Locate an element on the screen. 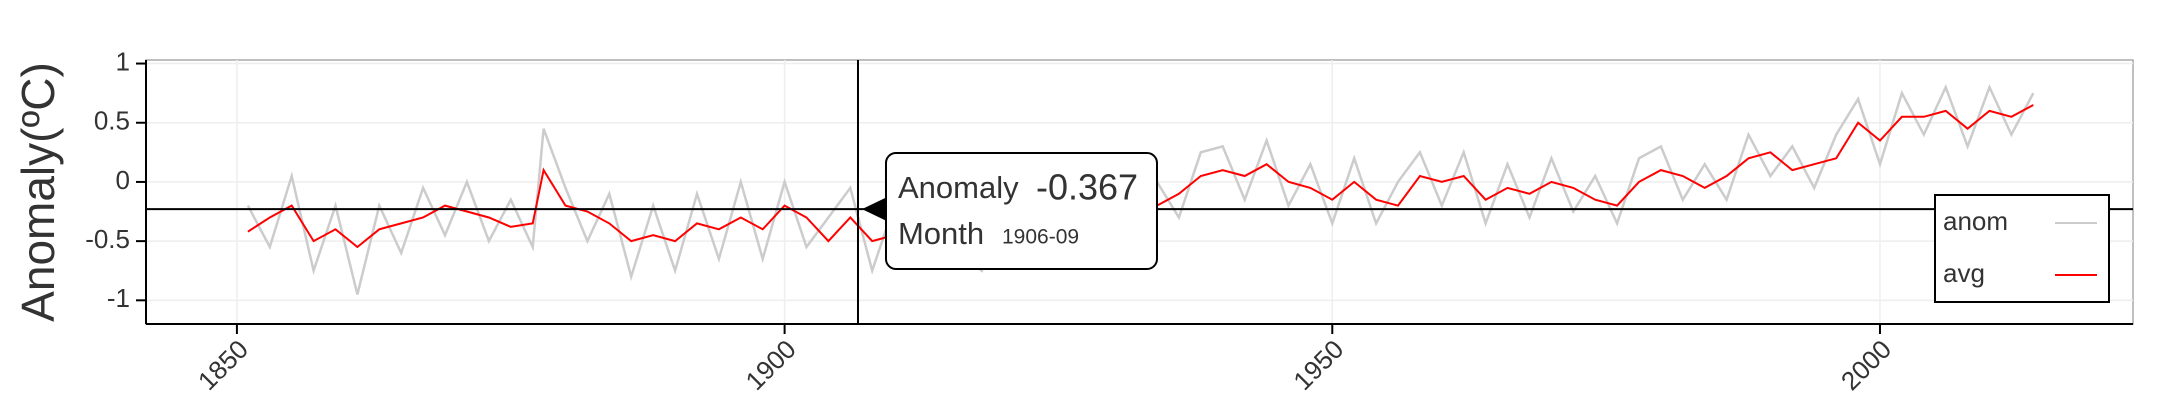  x-tick-label: 2000 is located at coordinates (1866, 365).